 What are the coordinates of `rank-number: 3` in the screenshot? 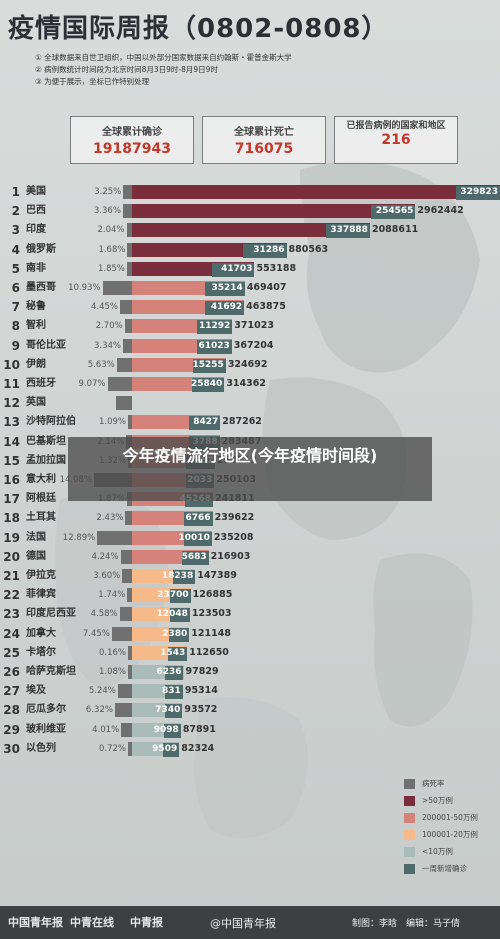 It's located at (15, 230).